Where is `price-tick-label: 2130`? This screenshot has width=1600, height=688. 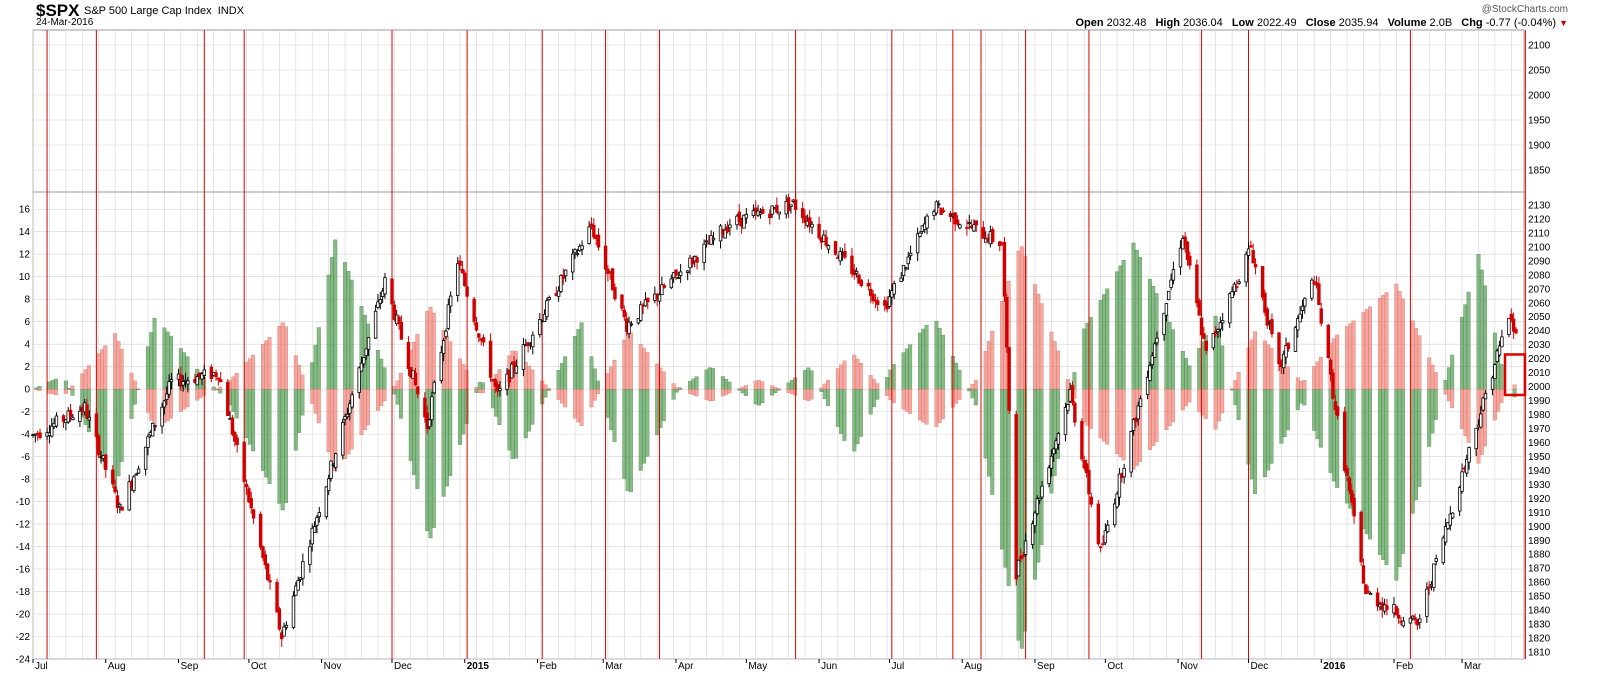
price-tick-label: 2130 is located at coordinates (1539, 205).